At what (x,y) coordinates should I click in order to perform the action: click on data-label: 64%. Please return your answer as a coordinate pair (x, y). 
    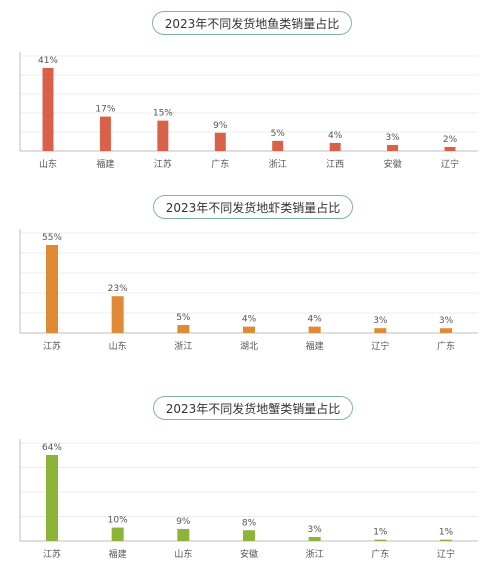
    Looking at the image, I should click on (52, 448).